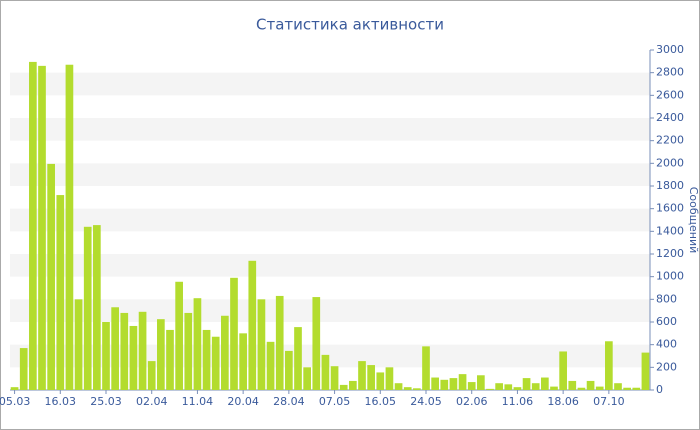  What do you see at coordinates (670, 253) in the screenshot?
I see `y-tick-label: 1200` at bounding box center [670, 253].